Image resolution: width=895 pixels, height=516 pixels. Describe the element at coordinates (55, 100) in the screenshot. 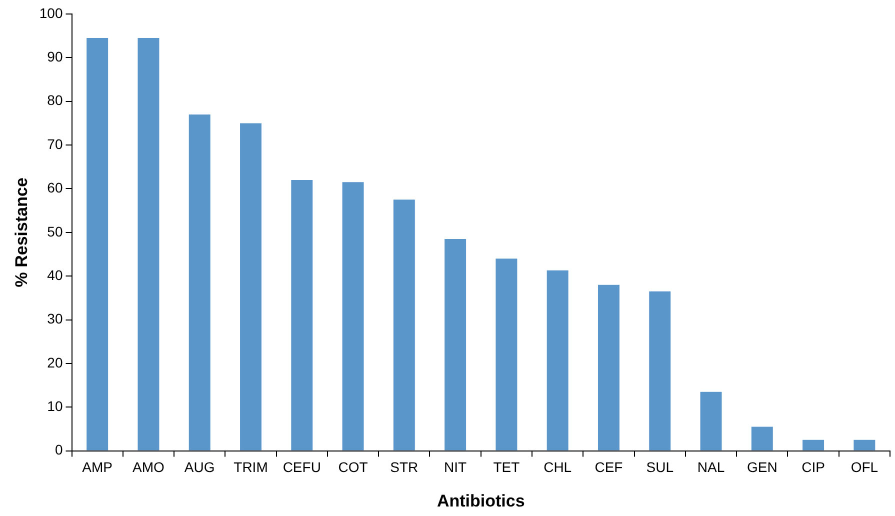

I see `y-tick-label: 80` at that location.